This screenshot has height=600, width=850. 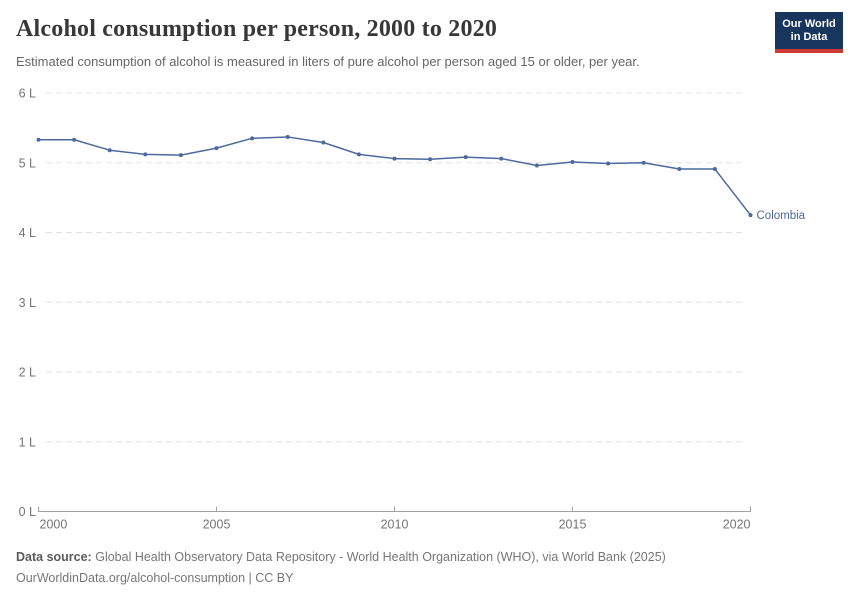 I want to click on y-tick-label: 2 L, so click(x=27, y=373).